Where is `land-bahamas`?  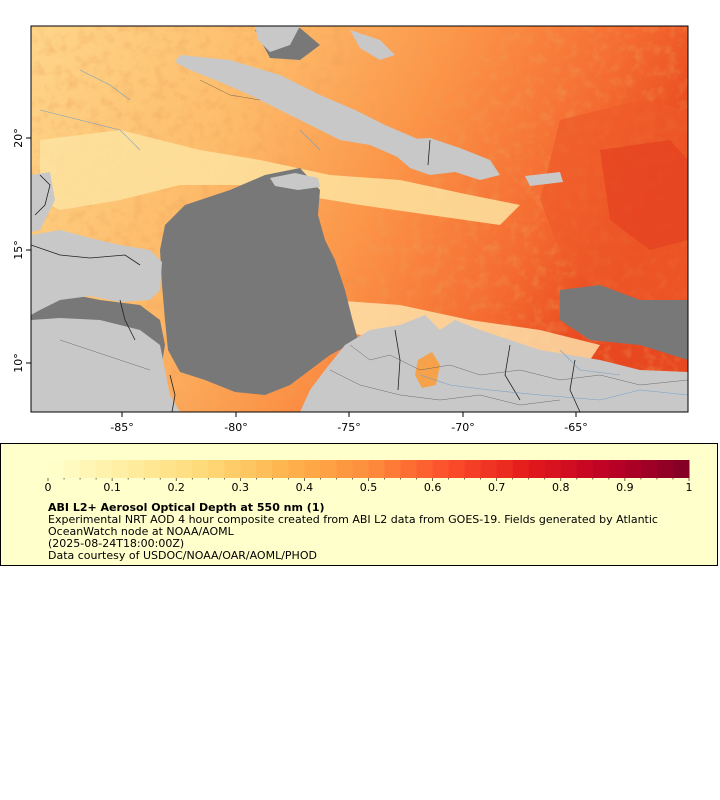
land-bahamas is located at coordinates (372, 45).